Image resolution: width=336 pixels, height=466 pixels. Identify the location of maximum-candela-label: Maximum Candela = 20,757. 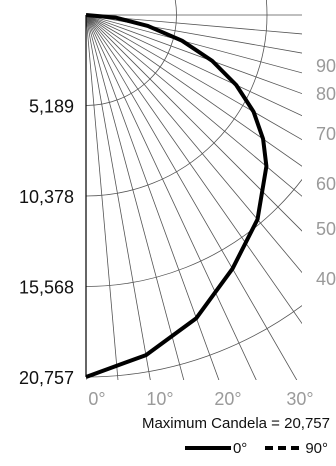
(235, 423).